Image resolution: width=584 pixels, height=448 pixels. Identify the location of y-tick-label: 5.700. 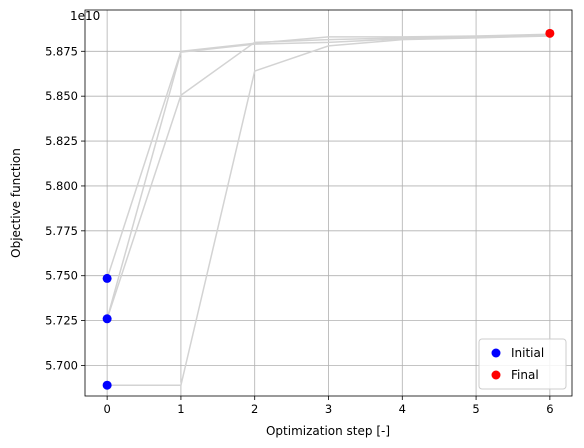
(61, 365).